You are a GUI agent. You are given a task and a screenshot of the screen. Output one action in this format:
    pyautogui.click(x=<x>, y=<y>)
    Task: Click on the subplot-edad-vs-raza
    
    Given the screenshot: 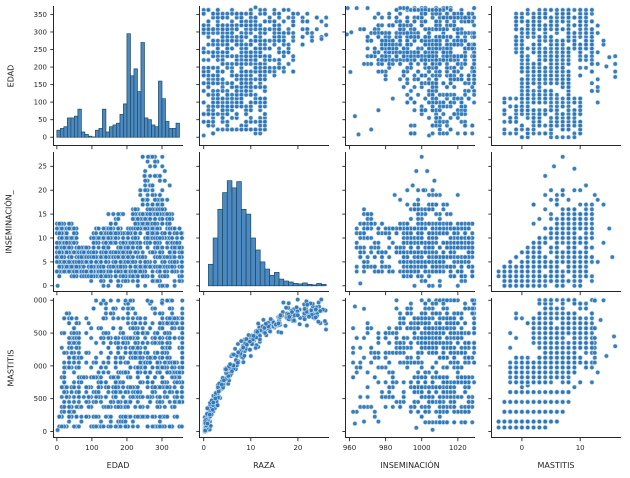 What is the action you would take?
    pyautogui.click(x=262, y=77)
    